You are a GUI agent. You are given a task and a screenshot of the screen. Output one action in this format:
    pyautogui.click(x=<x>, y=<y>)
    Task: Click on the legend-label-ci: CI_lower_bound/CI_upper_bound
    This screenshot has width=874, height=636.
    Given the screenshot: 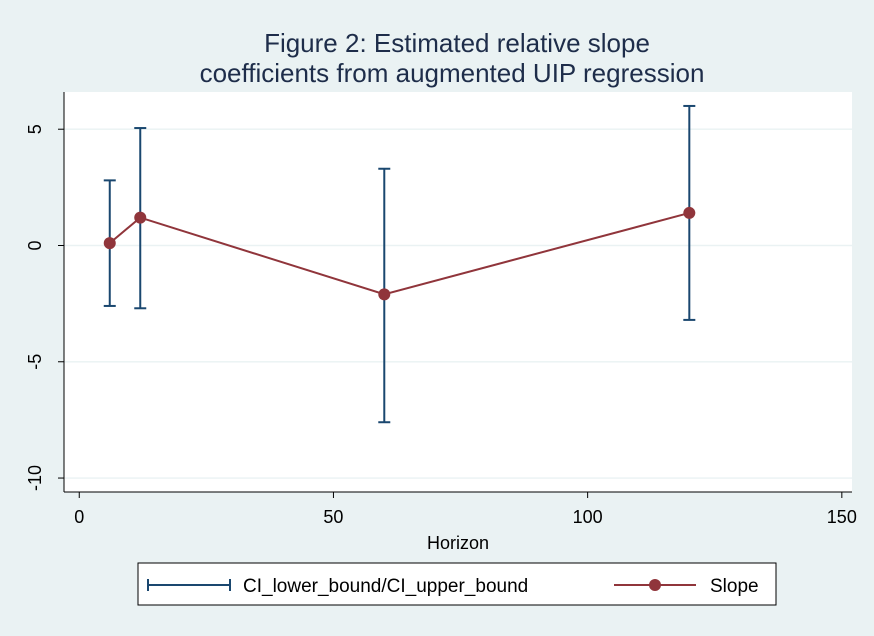 What is the action you would take?
    pyautogui.click(x=385, y=586)
    